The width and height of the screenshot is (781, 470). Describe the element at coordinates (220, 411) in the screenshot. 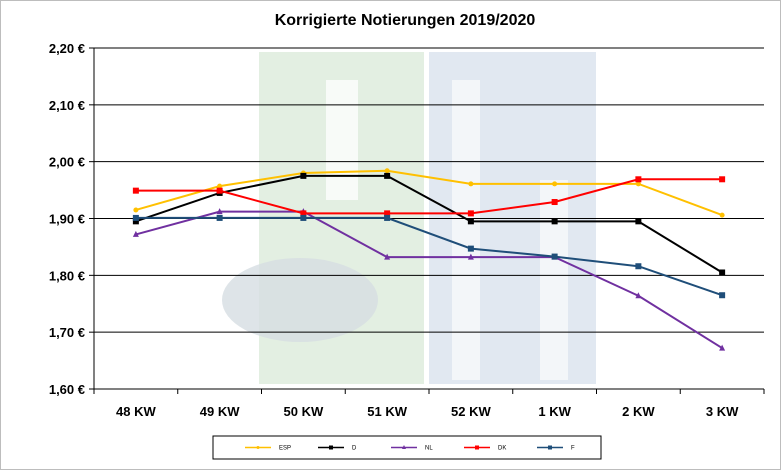

I see `x-tick-label: 49 KW` at that location.